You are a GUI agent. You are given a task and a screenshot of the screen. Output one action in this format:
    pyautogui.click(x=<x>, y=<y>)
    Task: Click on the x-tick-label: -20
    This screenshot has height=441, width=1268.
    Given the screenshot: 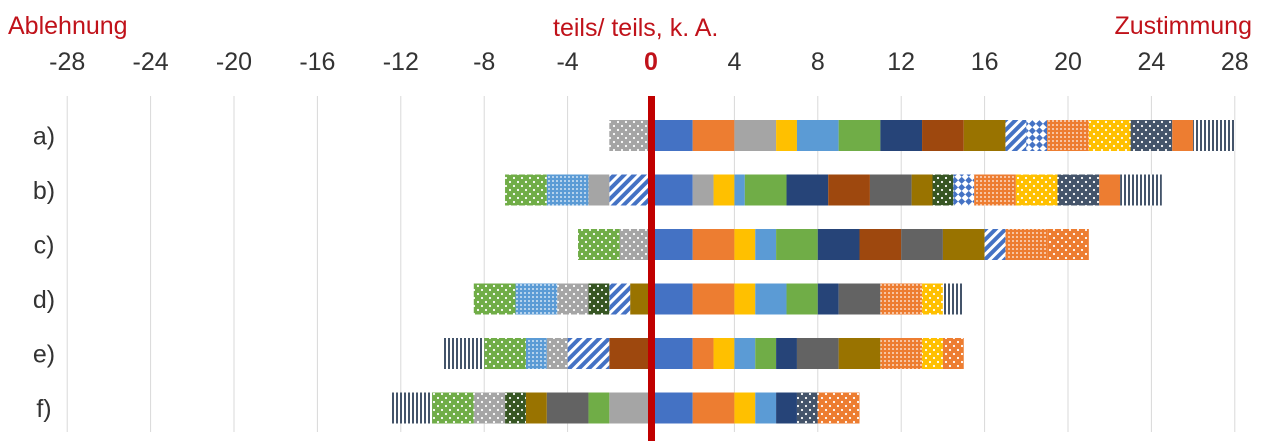 What is the action you would take?
    pyautogui.click(x=234, y=62)
    